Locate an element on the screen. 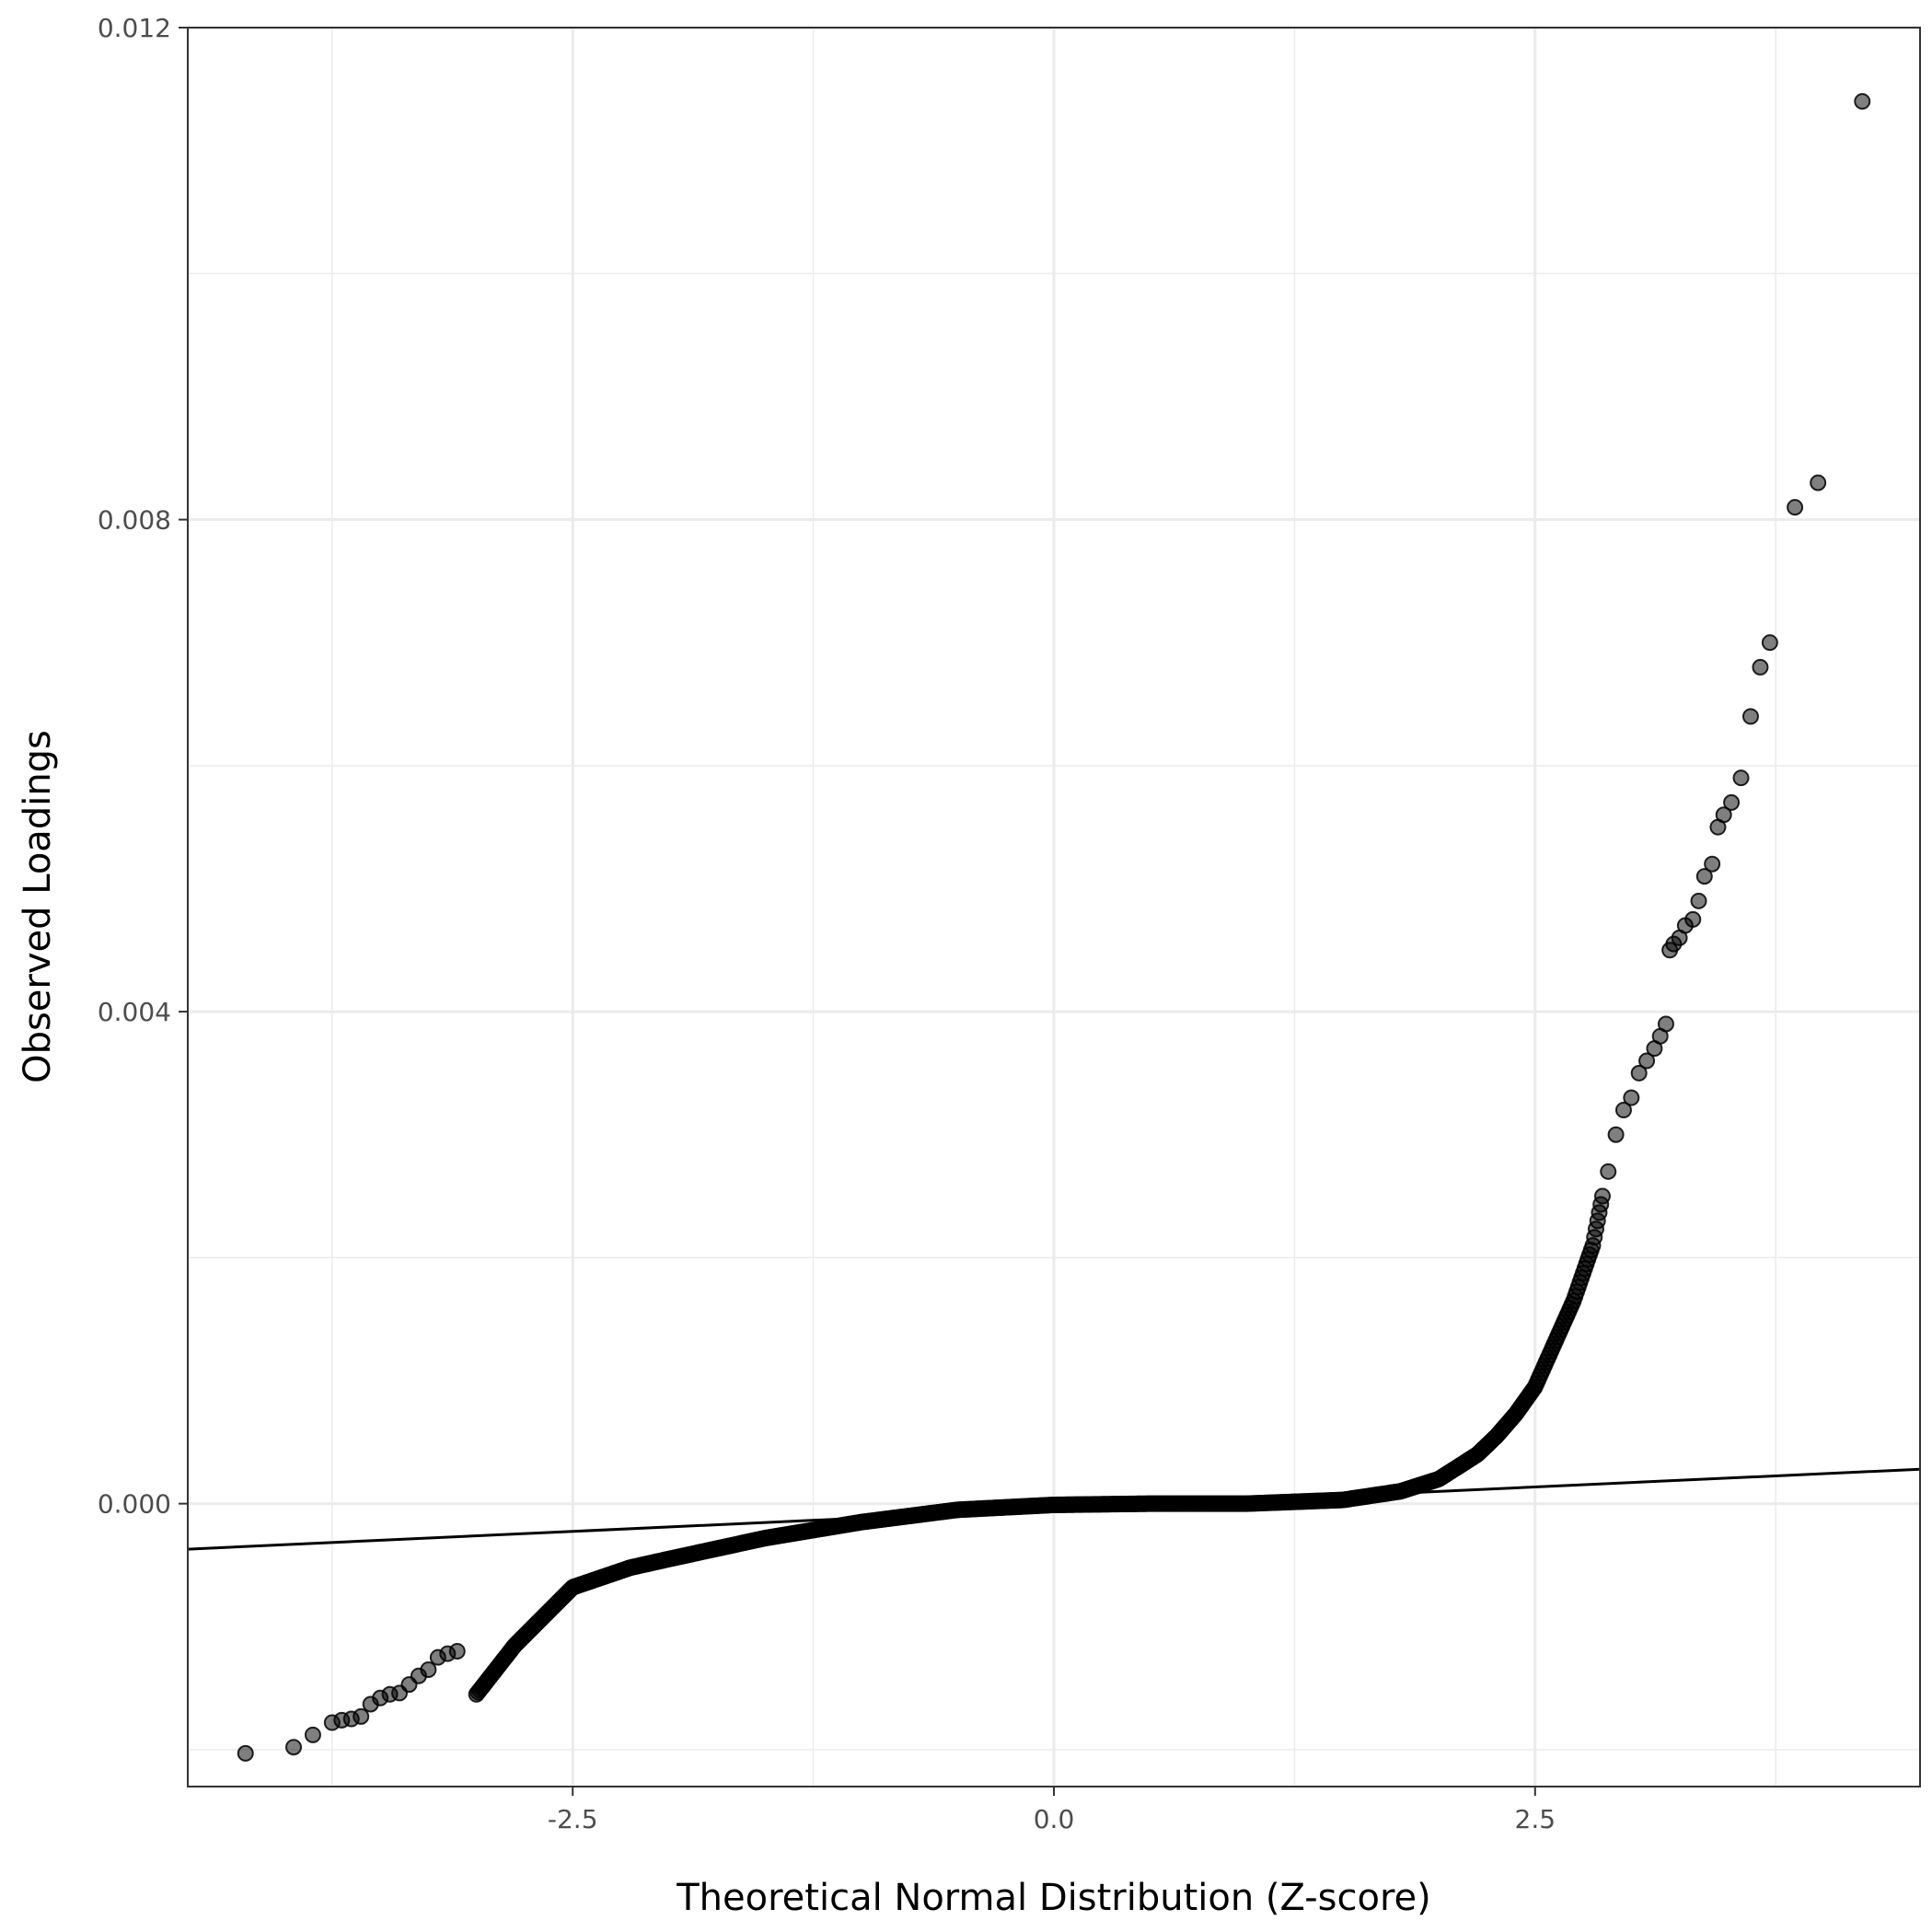 The image size is (1932, 1932). y-axis-title: Observed Loadings is located at coordinates (38, 907).